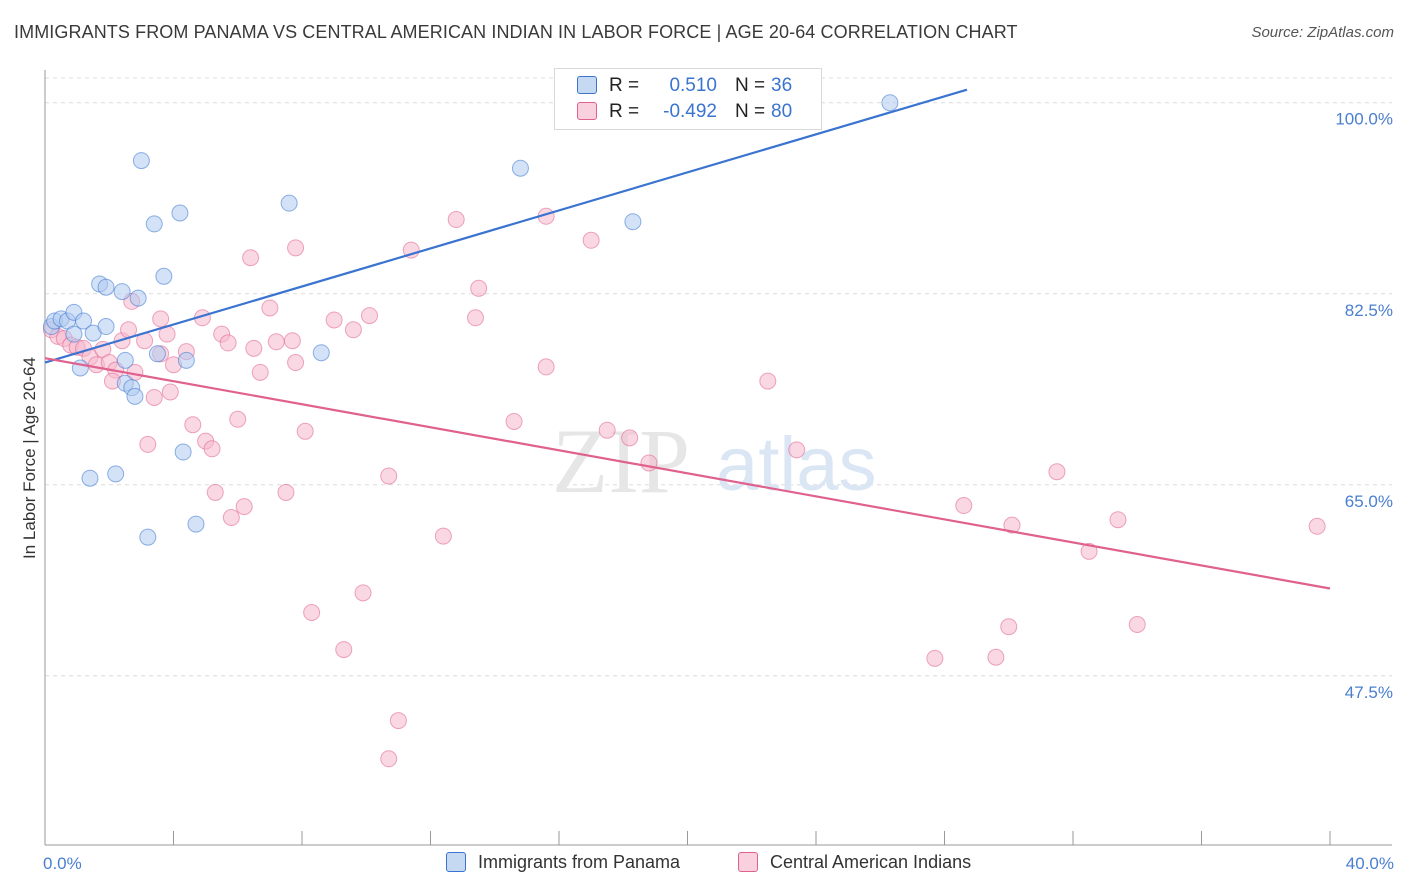 This screenshot has height=892, width=1406. I want to click on bottom-legend-label-indians: Central American Indians, so click(871, 862).